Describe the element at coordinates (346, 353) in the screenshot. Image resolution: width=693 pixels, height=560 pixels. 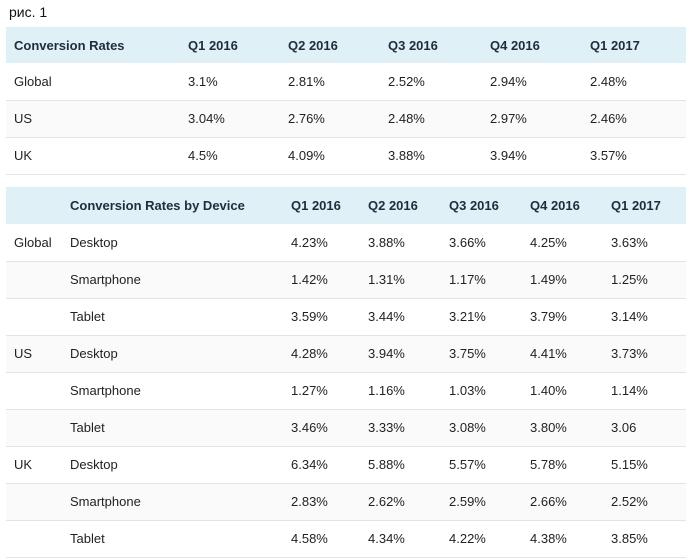
I see `table-row: US Desktop 4.28% 3.94% 3.75% 4.41% 3.73%` at that location.